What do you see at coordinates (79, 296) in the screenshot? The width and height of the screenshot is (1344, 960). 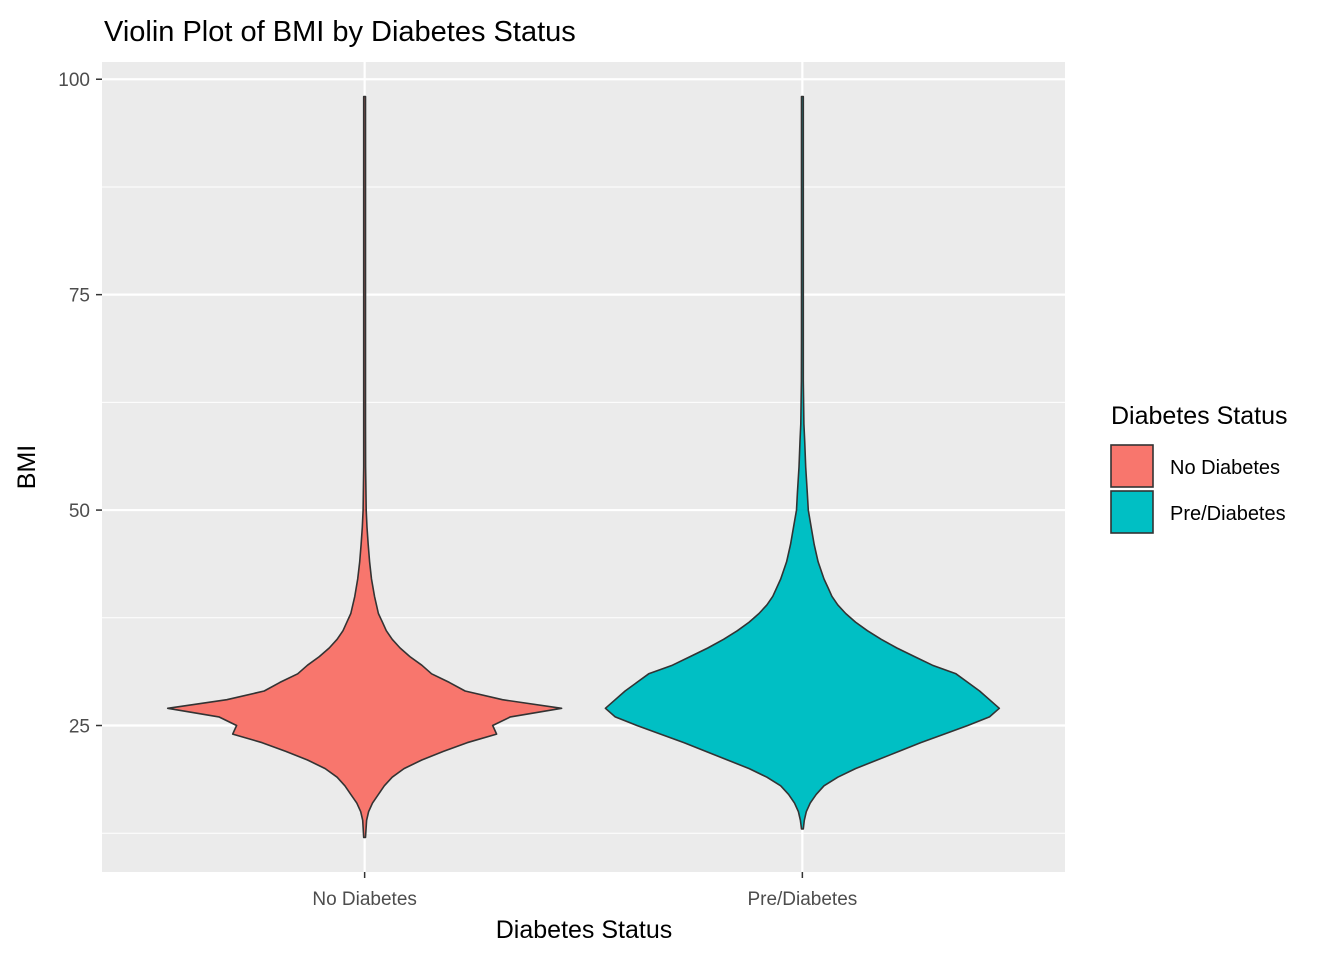 I see `y-tick-label: 75` at bounding box center [79, 296].